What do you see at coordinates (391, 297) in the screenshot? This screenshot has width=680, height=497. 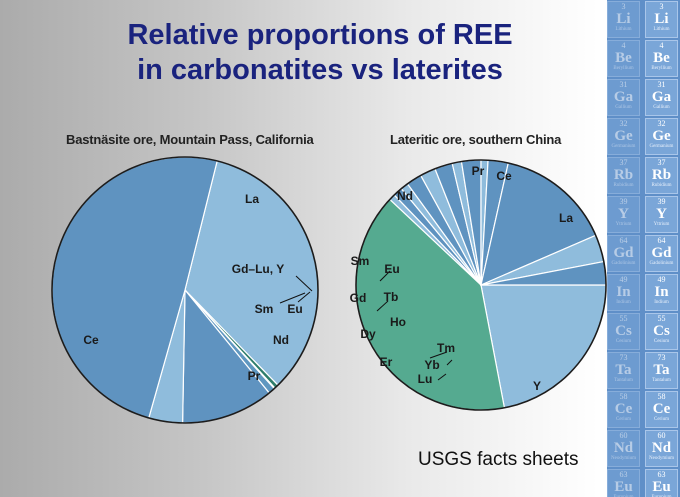 I see `slice-label-tb: Tb` at bounding box center [391, 297].